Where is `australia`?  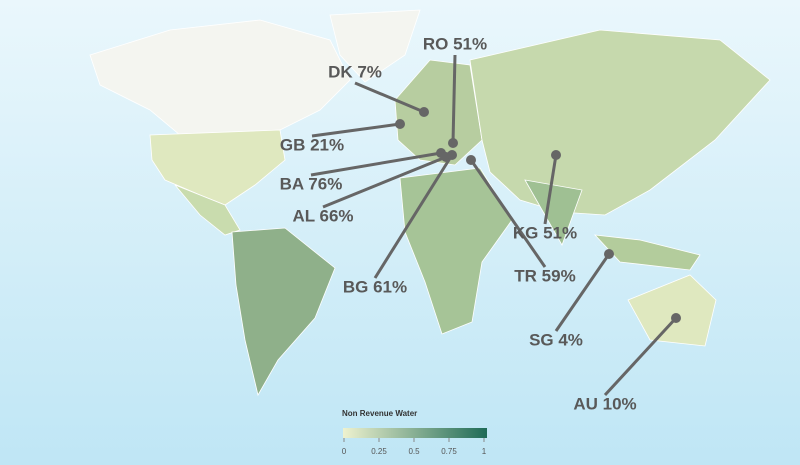
australia is located at coordinates (672, 310).